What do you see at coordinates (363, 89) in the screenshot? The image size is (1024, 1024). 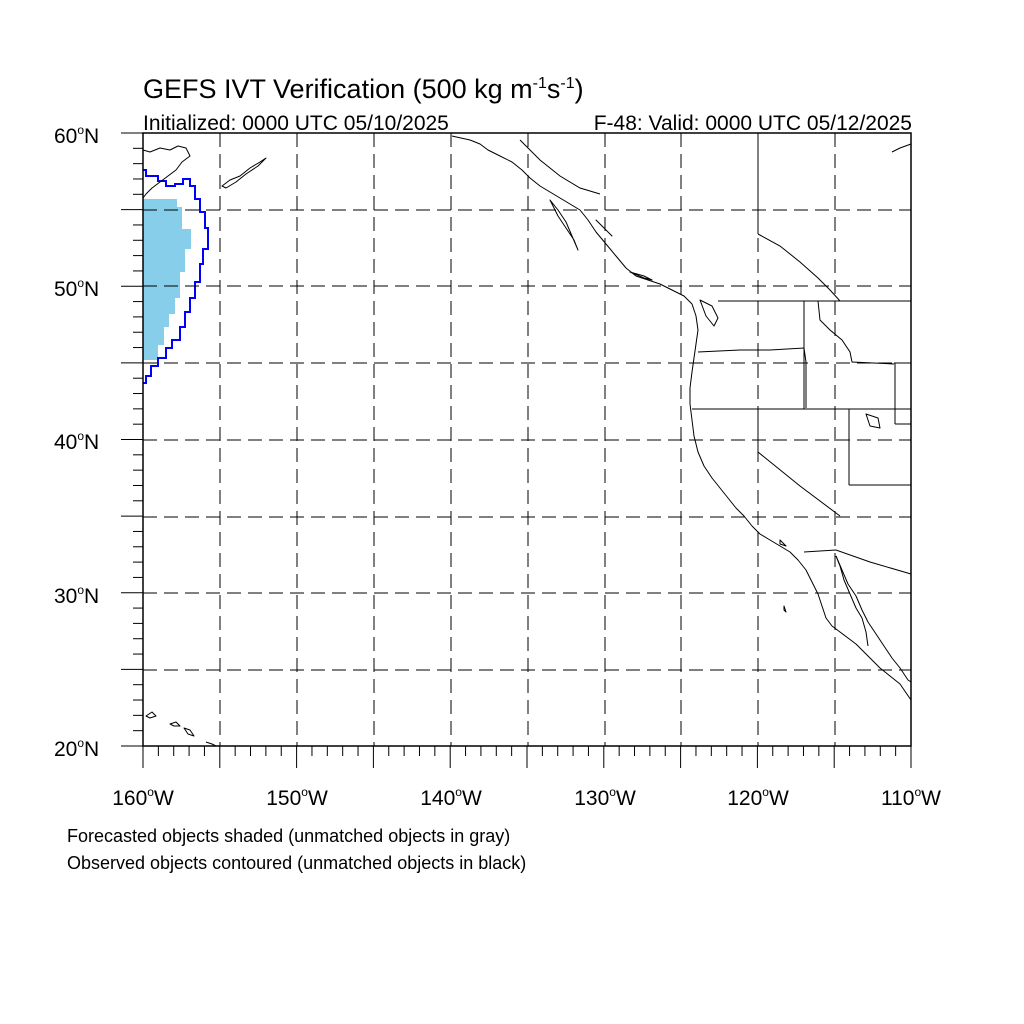 I see `map-title: GEFS IVT Verification (500 kg m-1s-1)` at bounding box center [363, 89].